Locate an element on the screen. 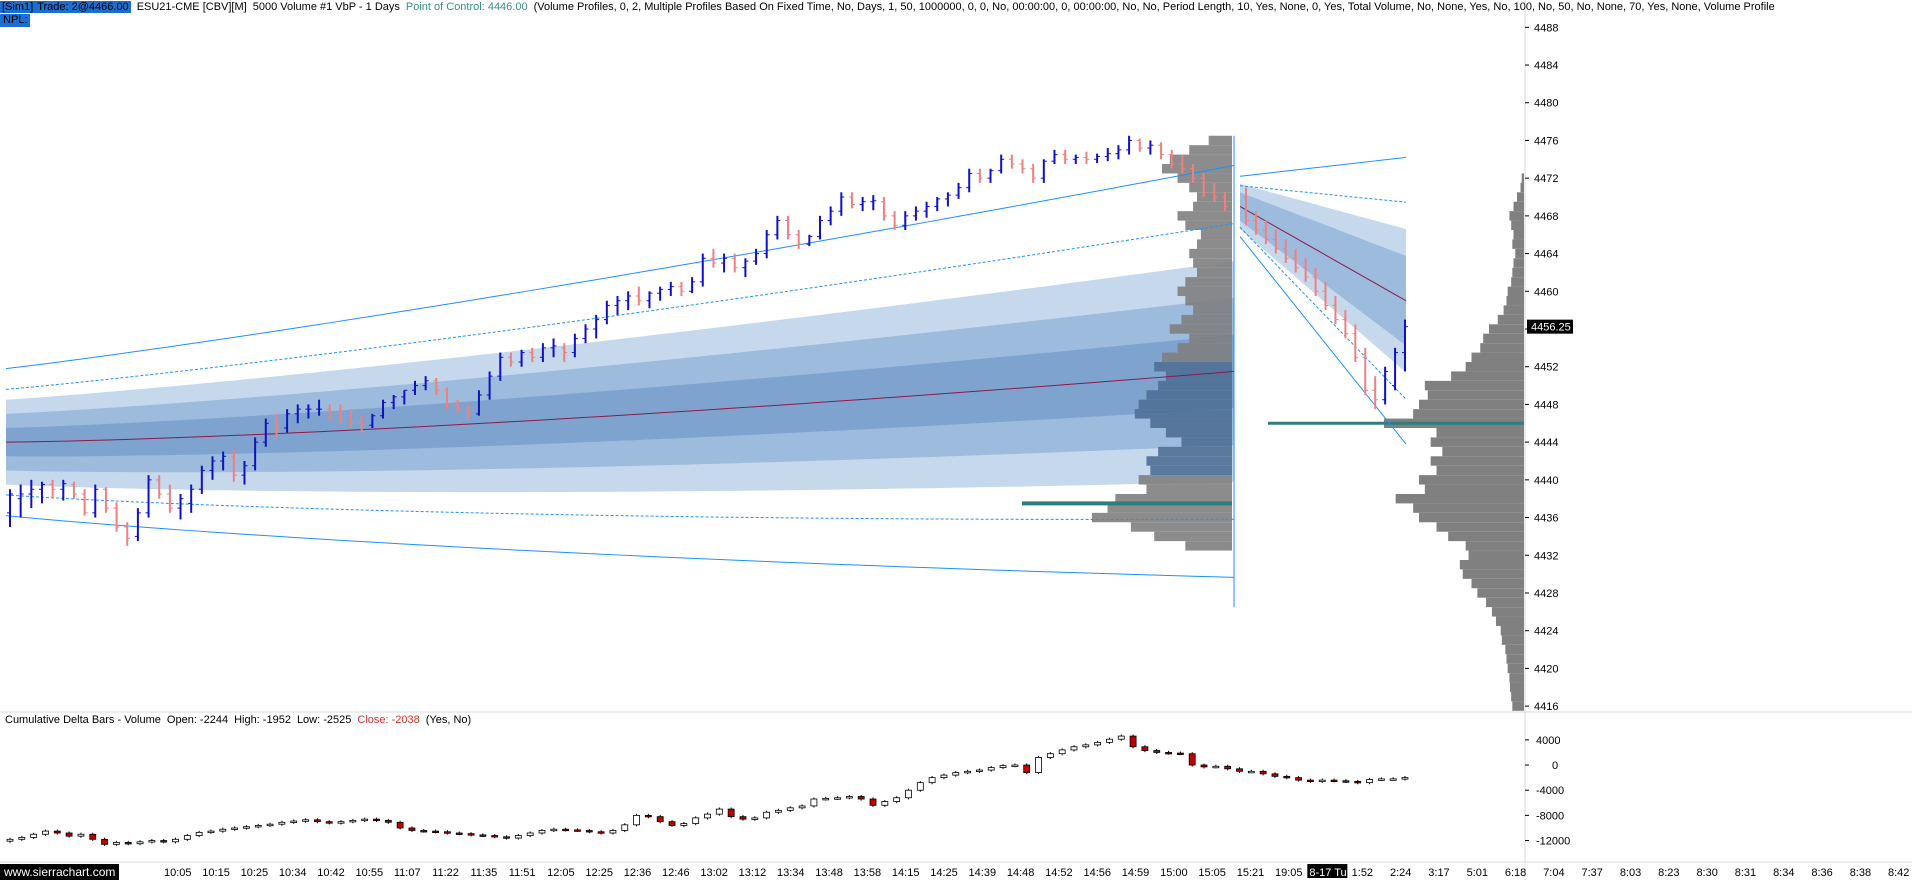 This screenshot has height=880, width=1912. time-label: 11:35 is located at coordinates (483, 873).